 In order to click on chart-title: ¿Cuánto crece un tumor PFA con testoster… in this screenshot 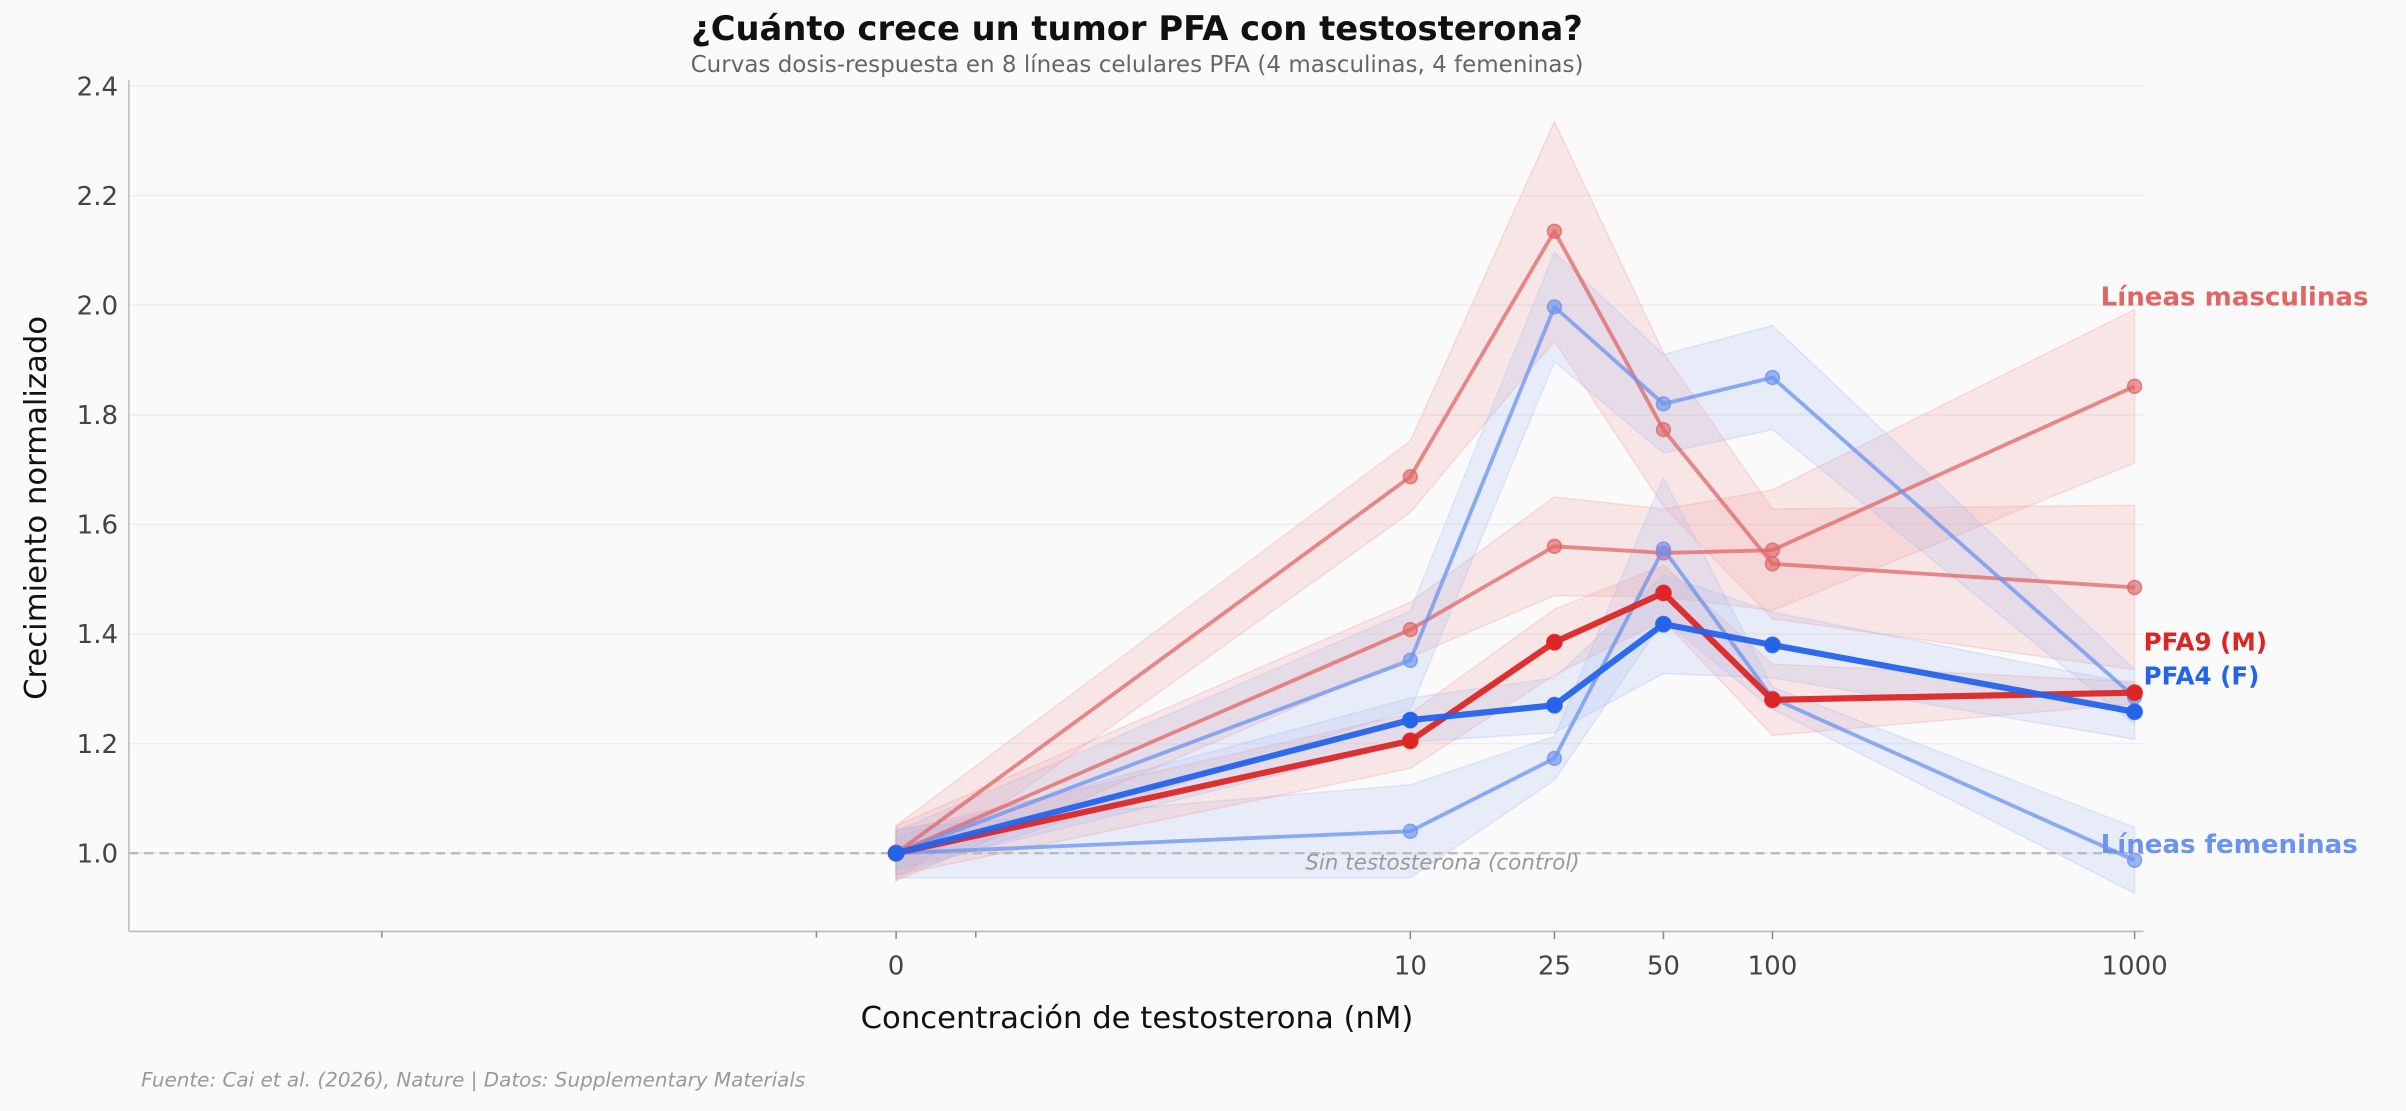, I will do `click(1137, 28)`.